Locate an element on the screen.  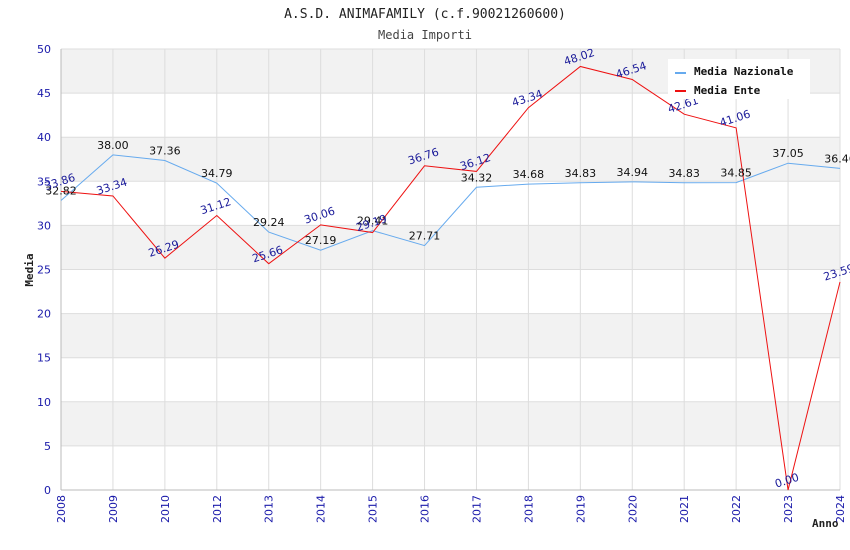
x-tick-label: 2015 is located at coordinates (373, 509).